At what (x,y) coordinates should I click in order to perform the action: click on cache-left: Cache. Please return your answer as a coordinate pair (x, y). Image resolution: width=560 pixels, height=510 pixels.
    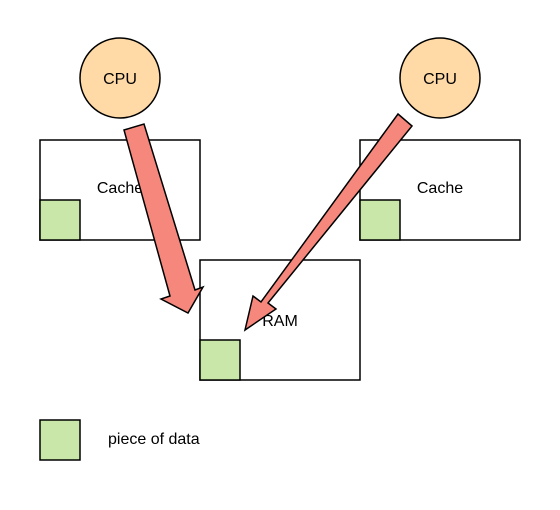
    Looking at the image, I should click on (120, 190).